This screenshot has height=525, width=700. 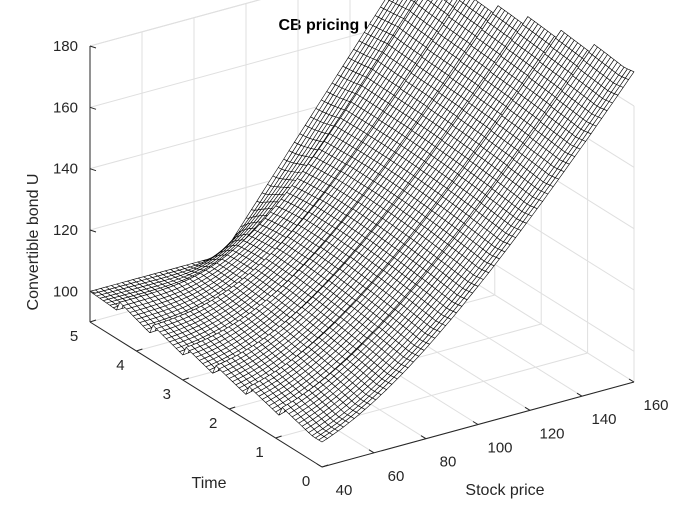 What do you see at coordinates (33, 242) in the screenshot?
I see `z-axis-label: Convertible bond U` at bounding box center [33, 242].